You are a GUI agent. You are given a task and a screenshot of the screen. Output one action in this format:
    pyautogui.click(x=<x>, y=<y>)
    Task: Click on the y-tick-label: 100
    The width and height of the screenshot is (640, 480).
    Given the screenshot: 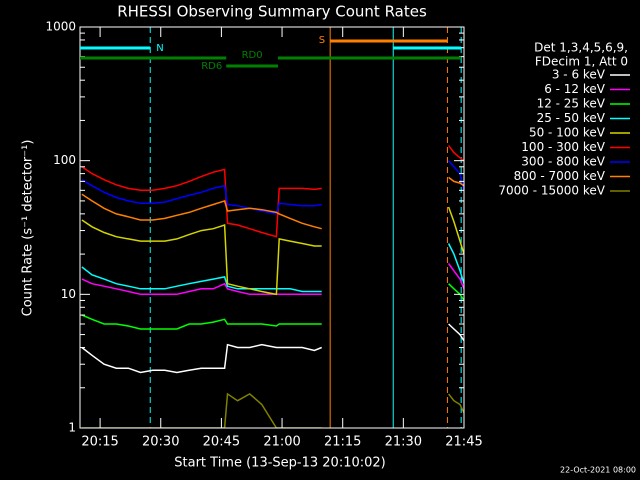 What is the action you would take?
    pyautogui.click(x=64, y=160)
    